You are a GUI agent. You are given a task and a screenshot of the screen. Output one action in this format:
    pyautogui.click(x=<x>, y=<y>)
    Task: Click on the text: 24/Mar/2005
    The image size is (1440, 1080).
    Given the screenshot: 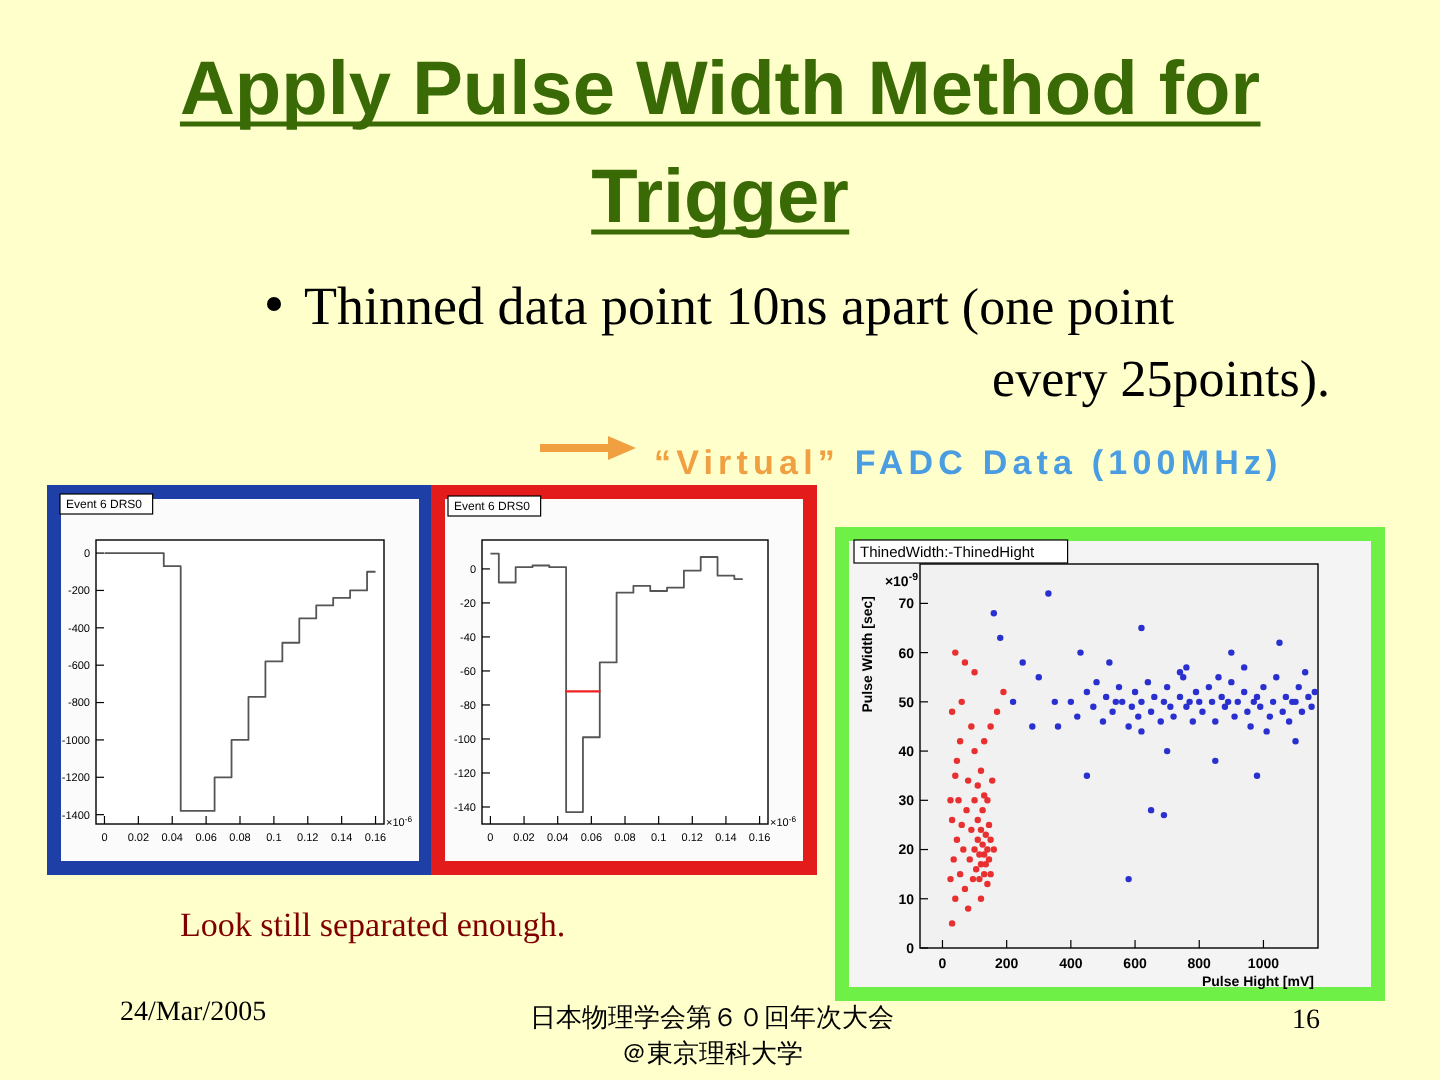 What is the action you would take?
    pyautogui.click(x=193, y=1013)
    